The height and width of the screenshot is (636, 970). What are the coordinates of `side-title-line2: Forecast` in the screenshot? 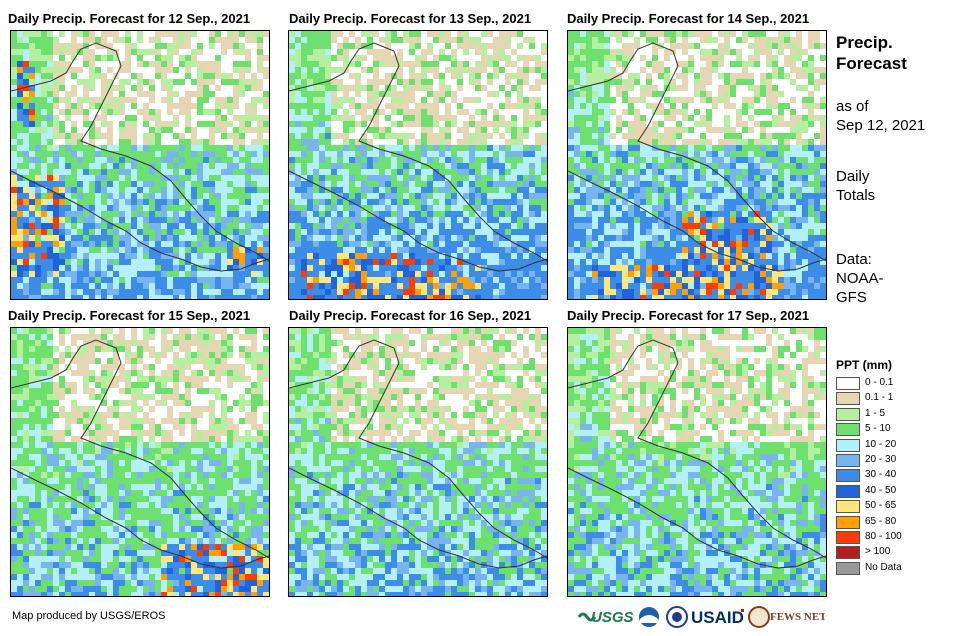 It's located at (871, 63).